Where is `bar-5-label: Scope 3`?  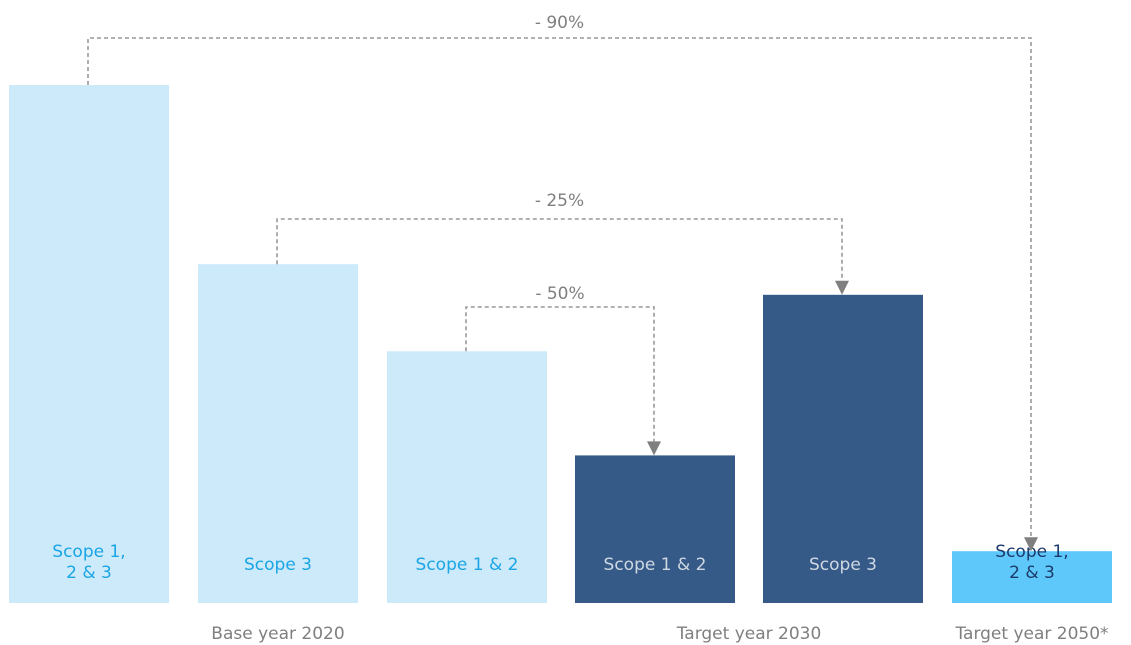 bar-5-label: Scope 3 is located at coordinates (843, 565).